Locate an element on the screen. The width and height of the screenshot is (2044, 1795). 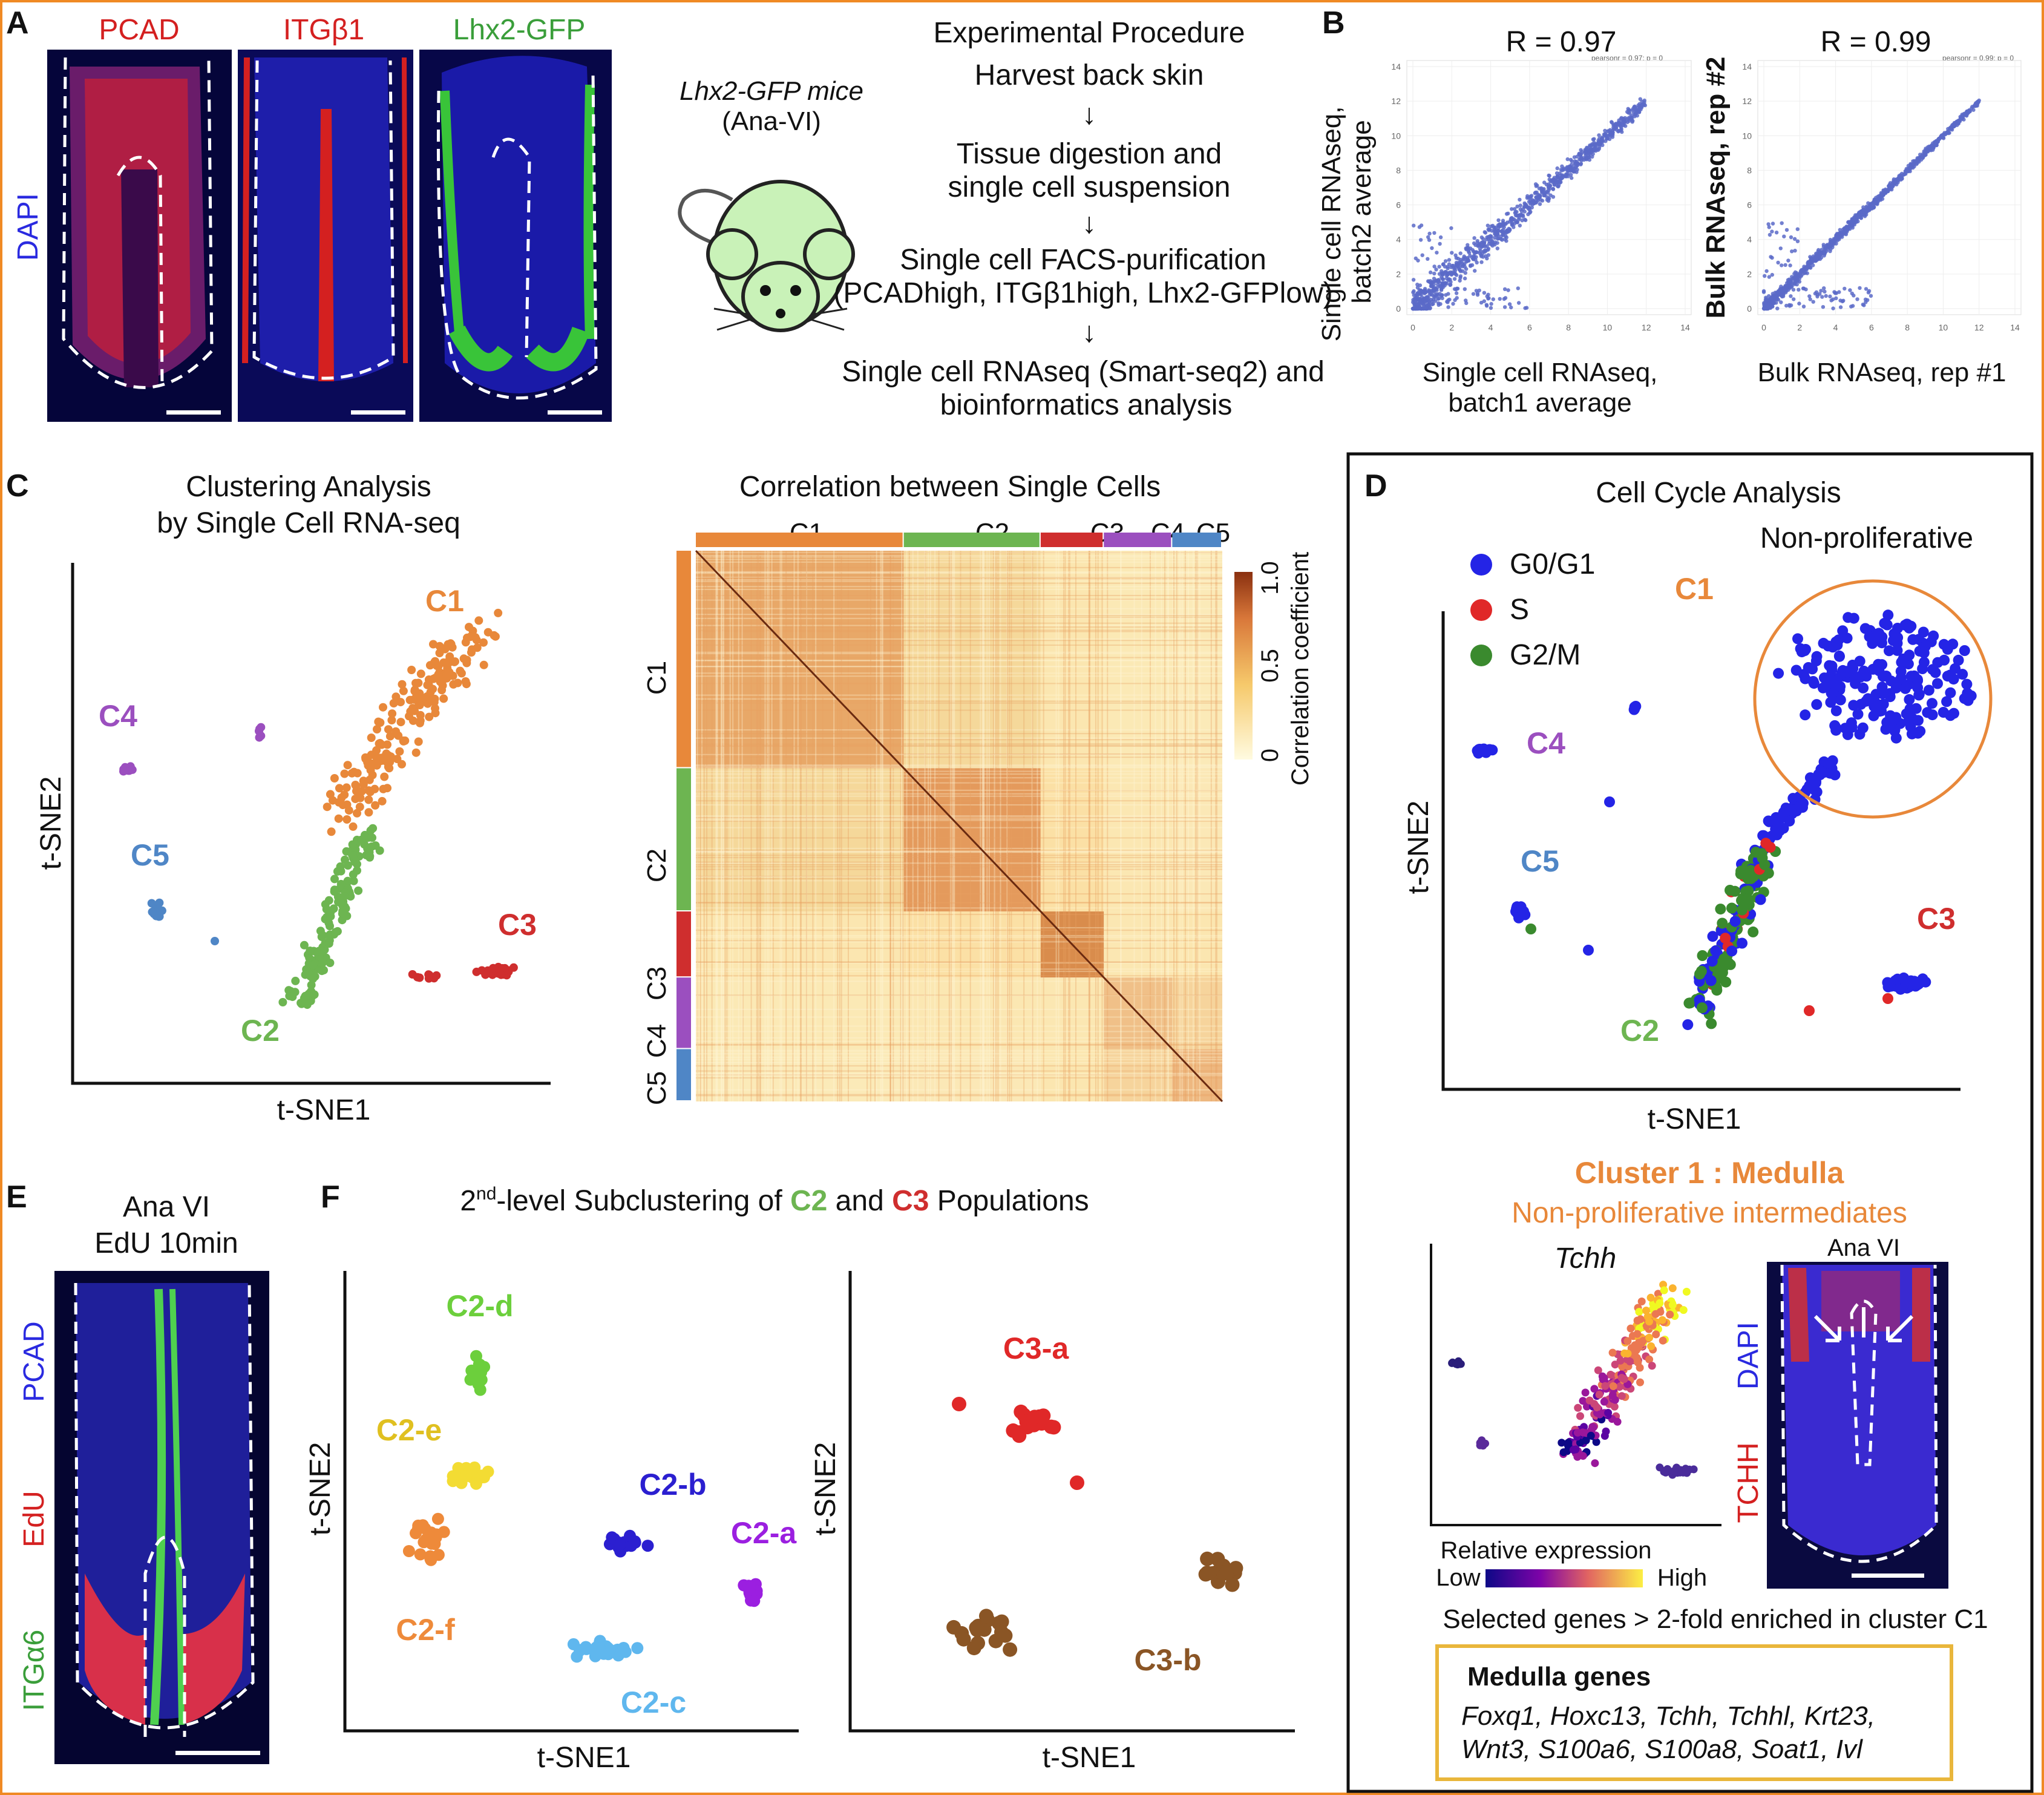
d-dapi-label: DAPI is located at coordinates (1748, 1356).